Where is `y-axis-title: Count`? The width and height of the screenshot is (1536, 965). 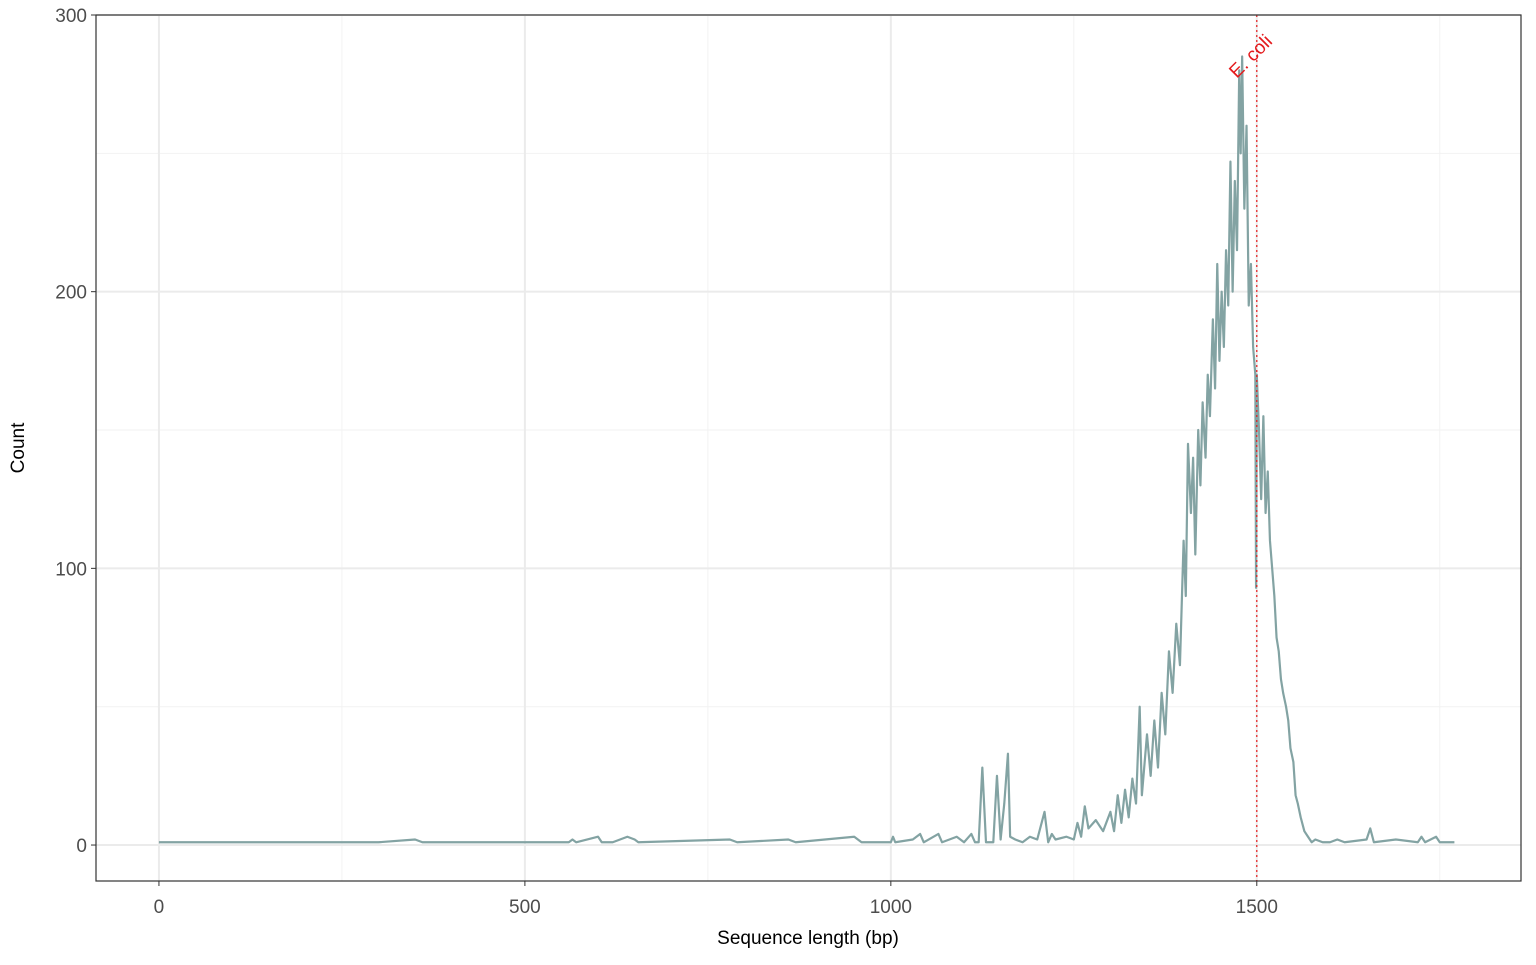 y-axis-title: Count is located at coordinates (18, 447).